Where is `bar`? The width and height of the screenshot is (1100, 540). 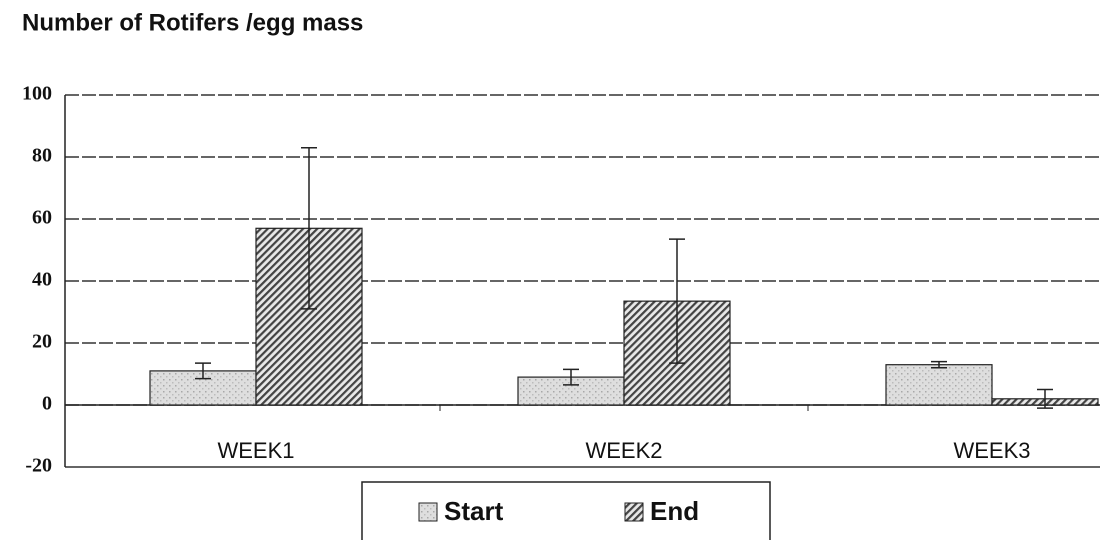 bar is located at coordinates (939, 385).